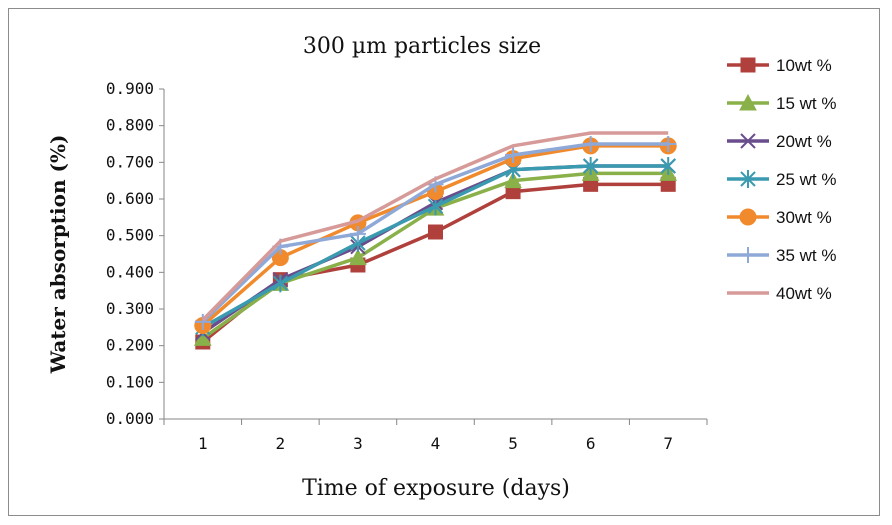 Image resolution: width=892 pixels, height=525 pixels. What do you see at coordinates (804, 141) in the screenshot?
I see `legend-label: 20wt %` at bounding box center [804, 141].